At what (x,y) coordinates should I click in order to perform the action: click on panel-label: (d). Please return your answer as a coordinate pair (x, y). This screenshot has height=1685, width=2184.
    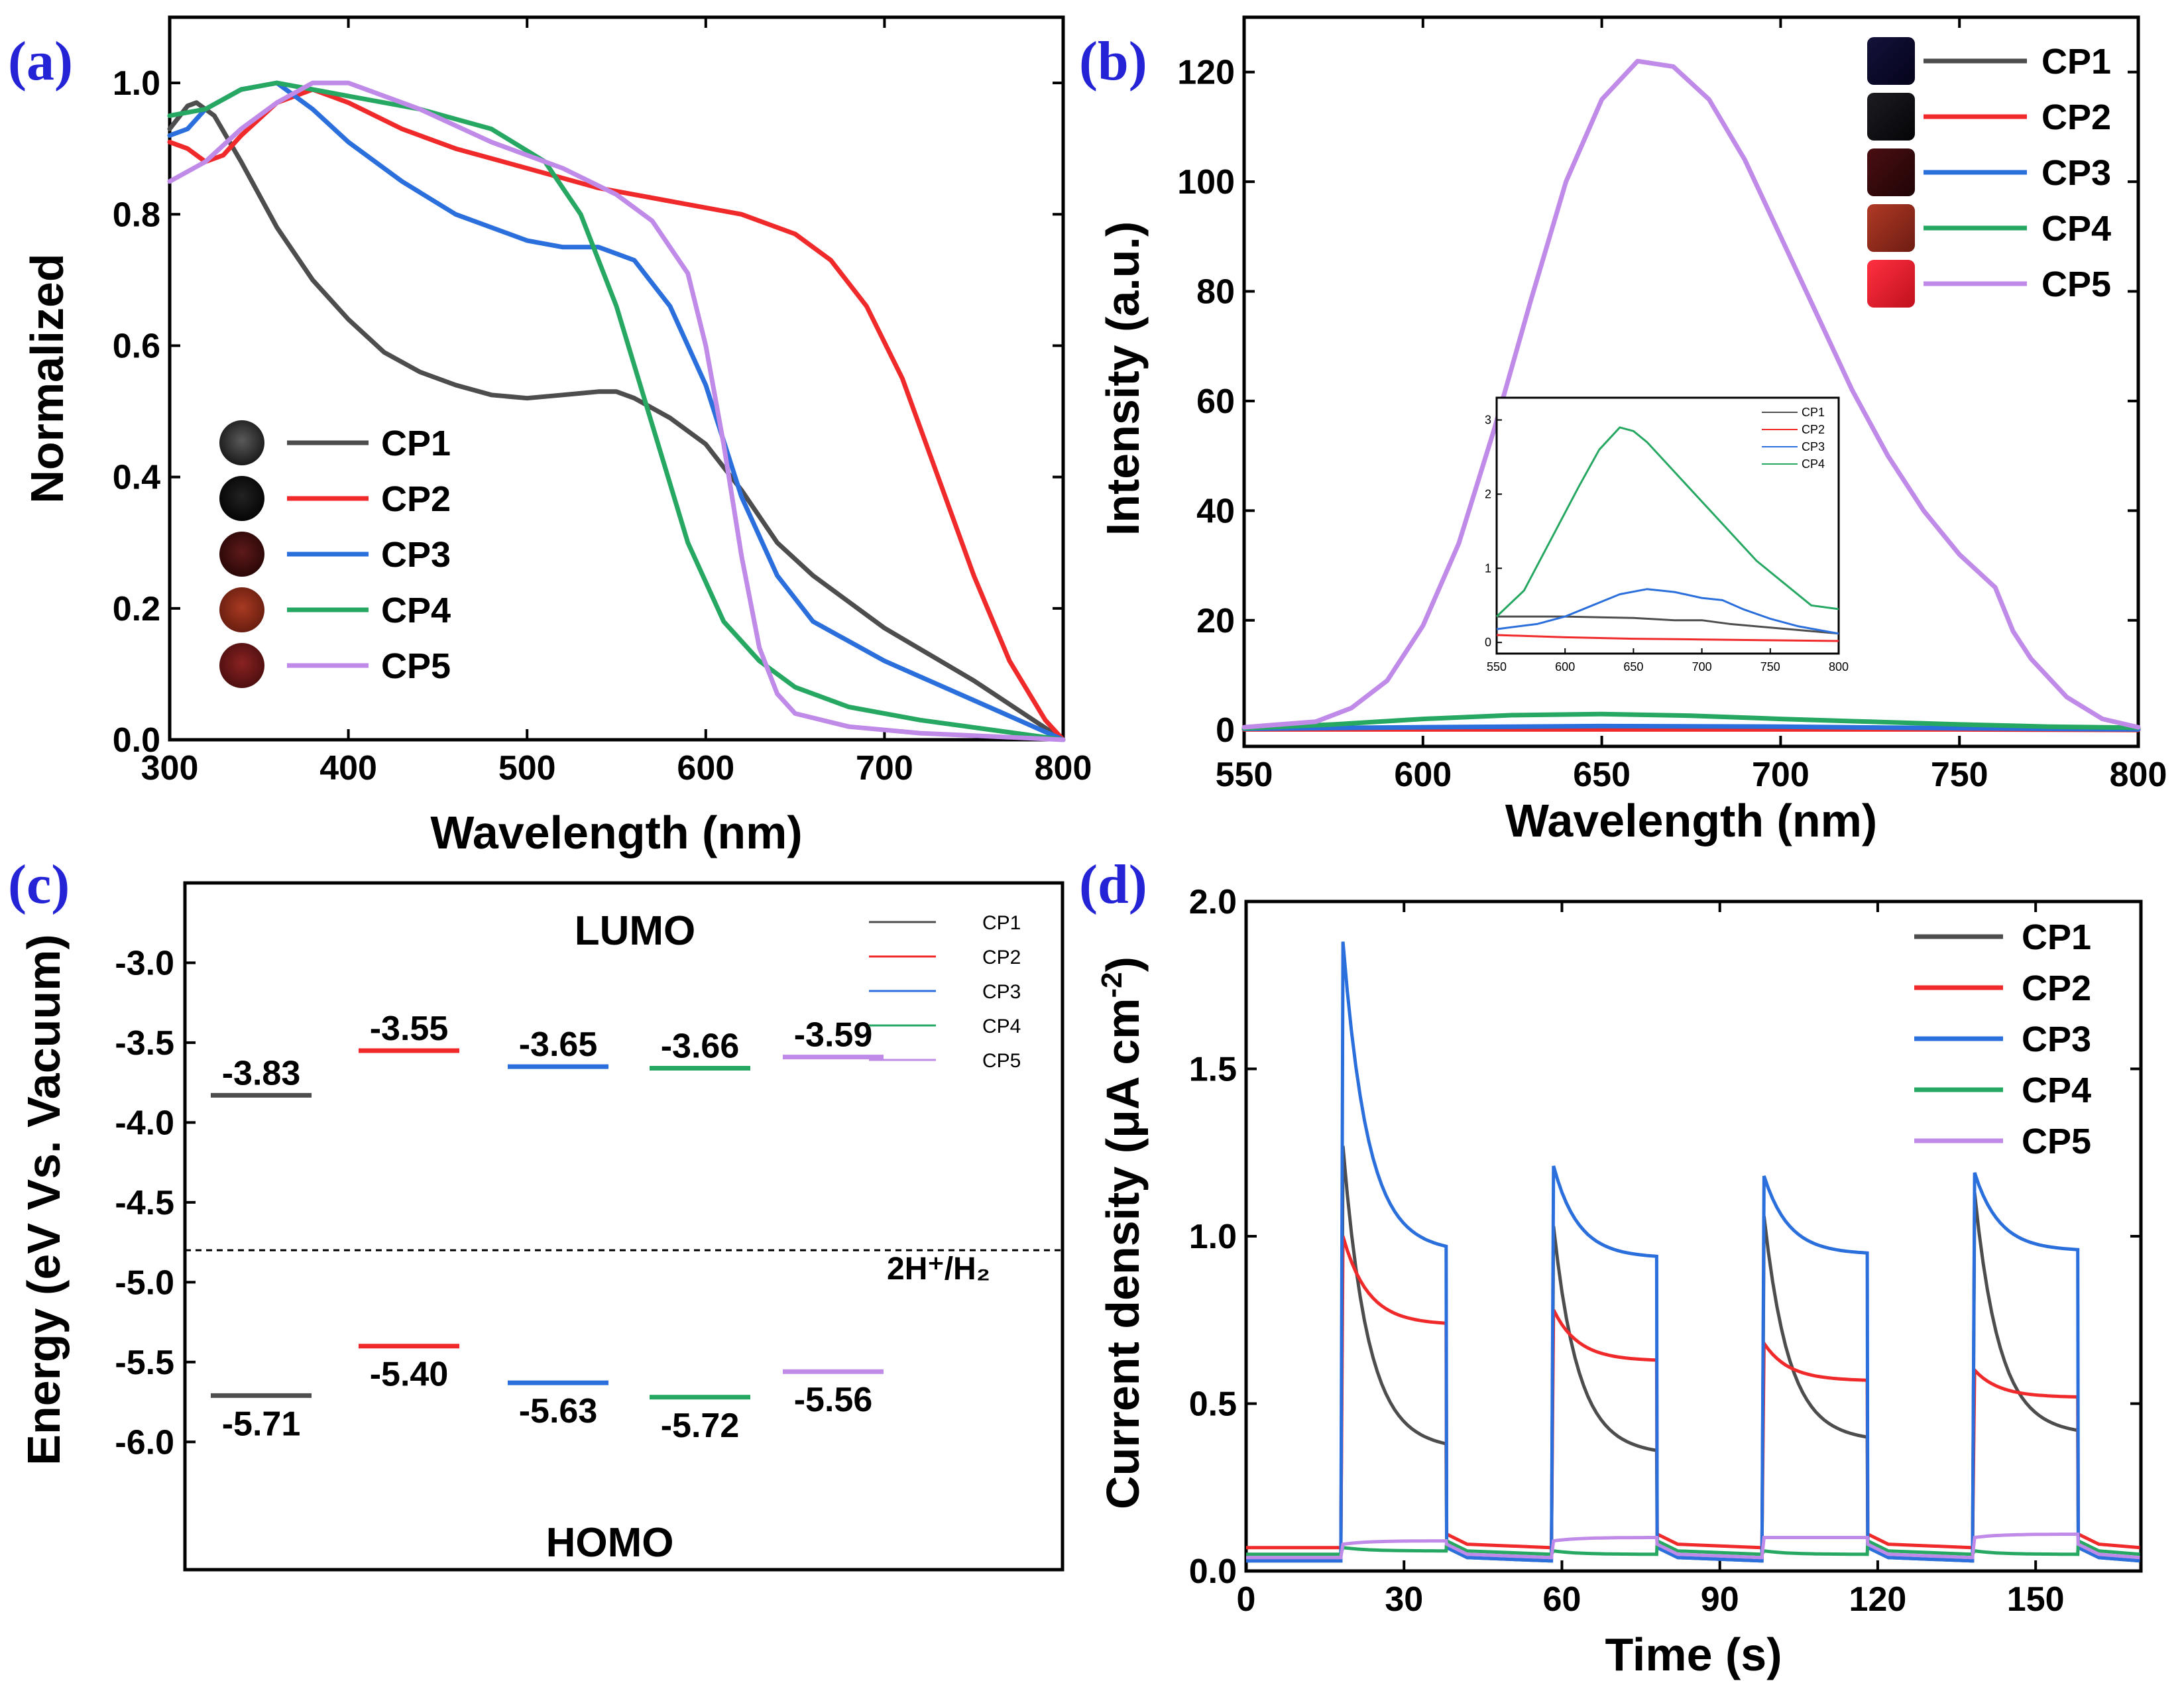
    Looking at the image, I should click on (1113, 884).